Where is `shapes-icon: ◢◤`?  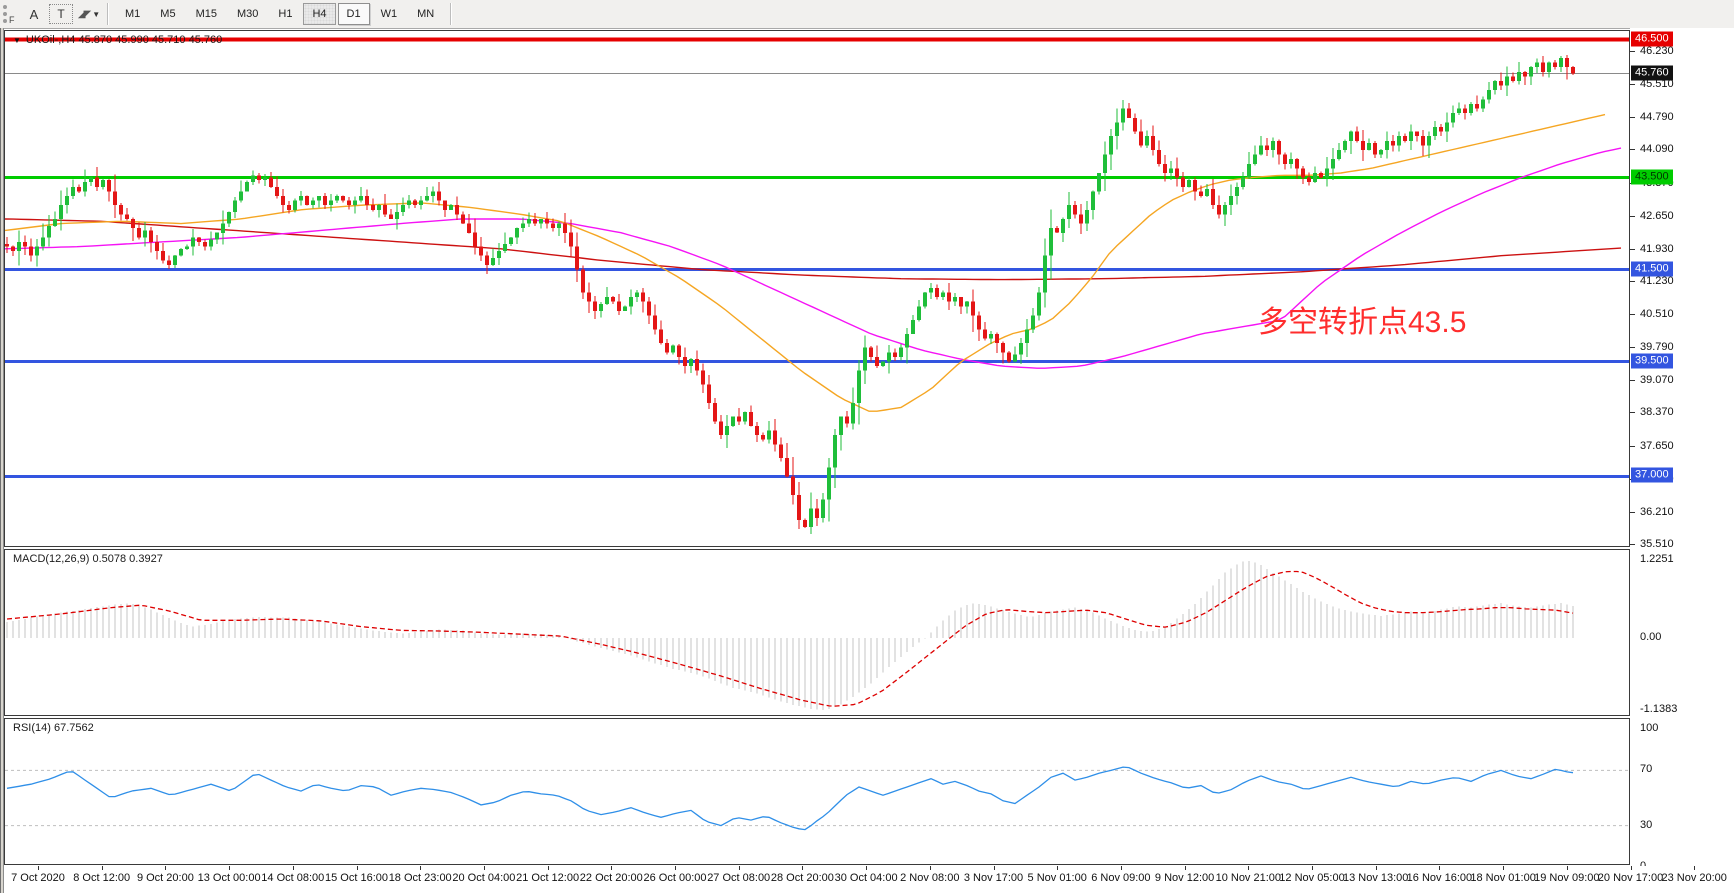
shapes-icon: ◢◤ is located at coordinates (84, 14).